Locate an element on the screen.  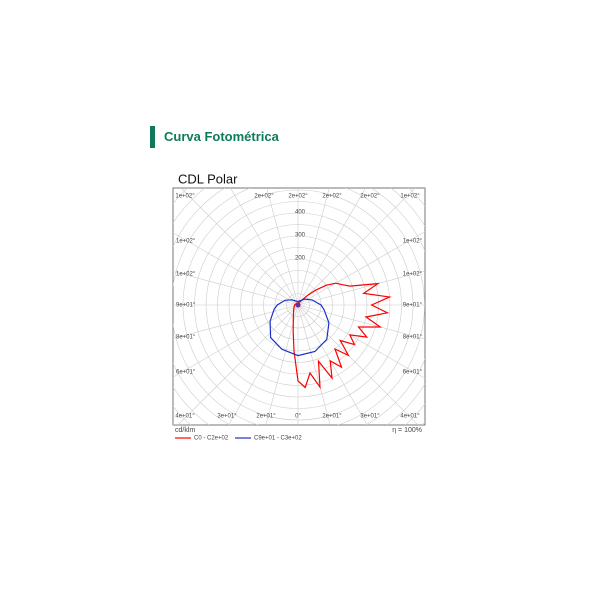
efficiency-label: η = 100% is located at coordinates (407, 430).